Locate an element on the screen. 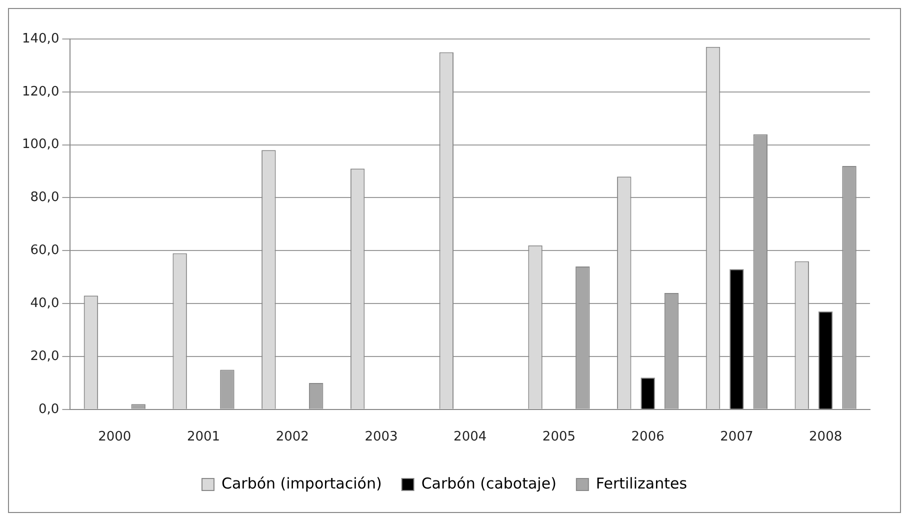  y-tick-label: 40,0 is located at coordinates (45, 303).